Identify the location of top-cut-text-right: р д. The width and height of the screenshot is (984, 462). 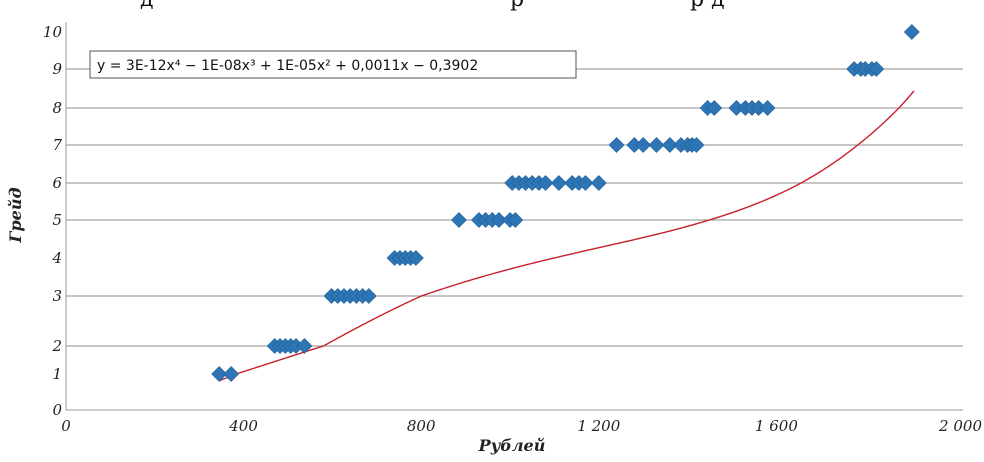
(707, 6).